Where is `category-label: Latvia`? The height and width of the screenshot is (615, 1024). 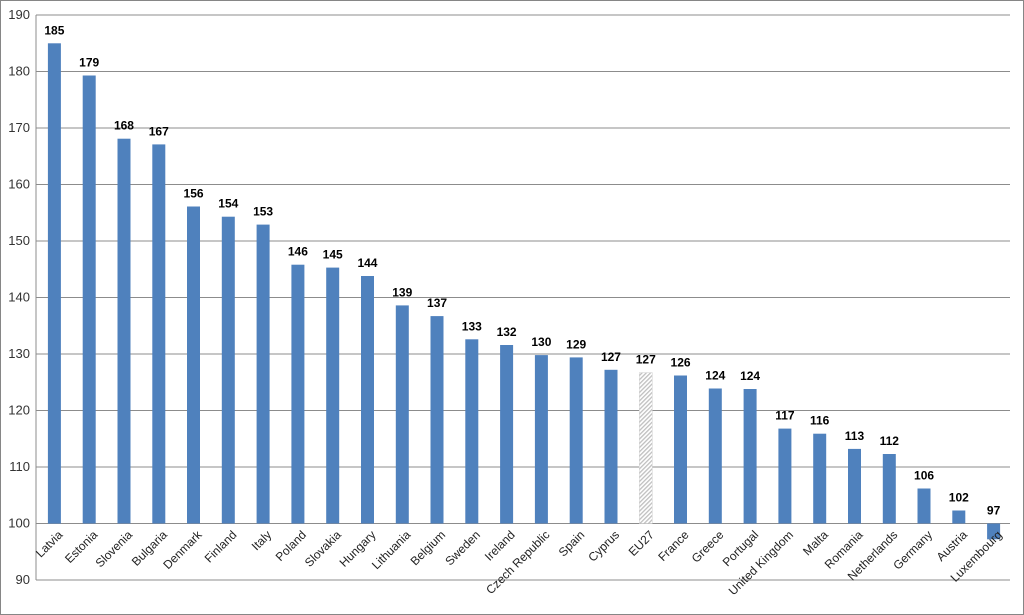
category-label: Latvia is located at coordinates (49, 543).